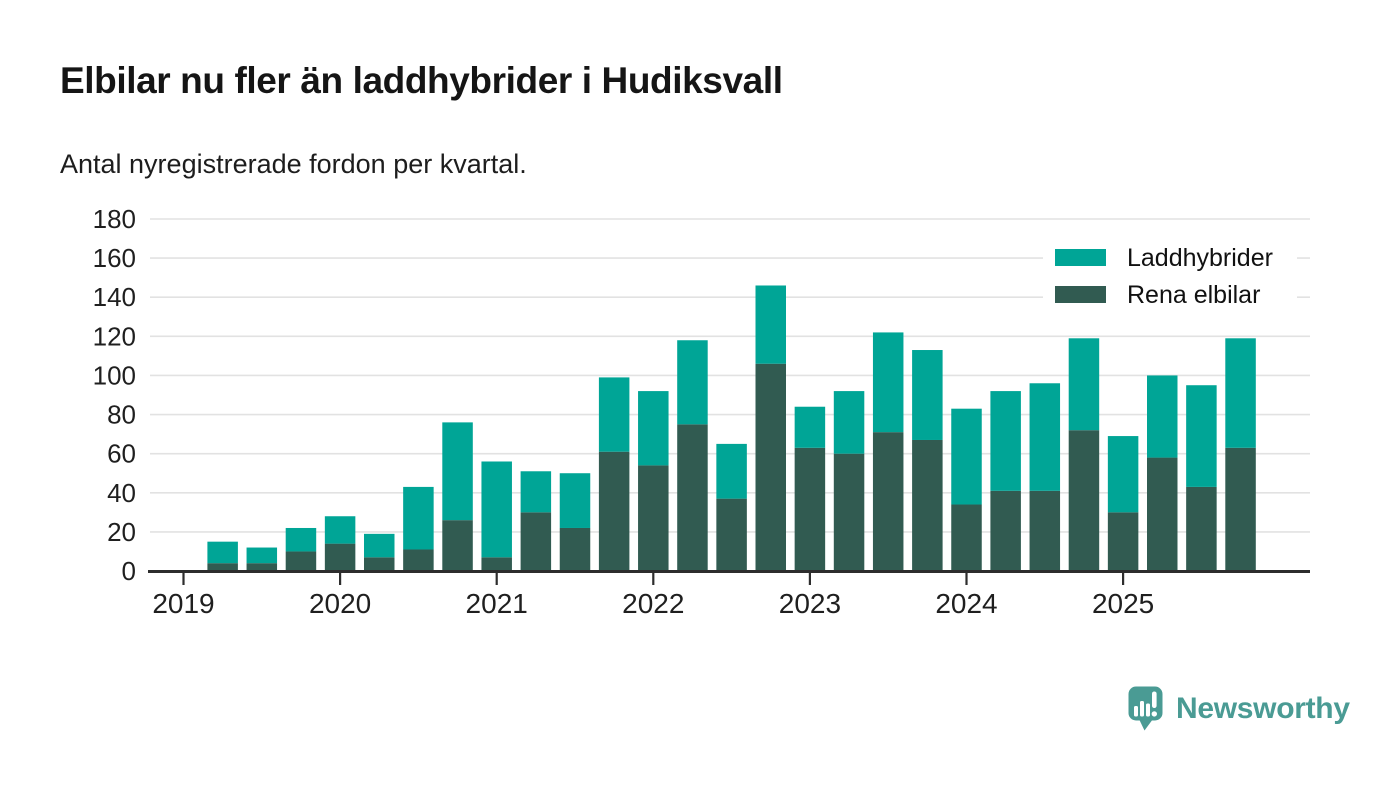 The height and width of the screenshot is (793, 1400). What do you see at coordinates (114, 375) in the screenshot?
I see `y-tick-label: 100` at bounding box center [114, 375].